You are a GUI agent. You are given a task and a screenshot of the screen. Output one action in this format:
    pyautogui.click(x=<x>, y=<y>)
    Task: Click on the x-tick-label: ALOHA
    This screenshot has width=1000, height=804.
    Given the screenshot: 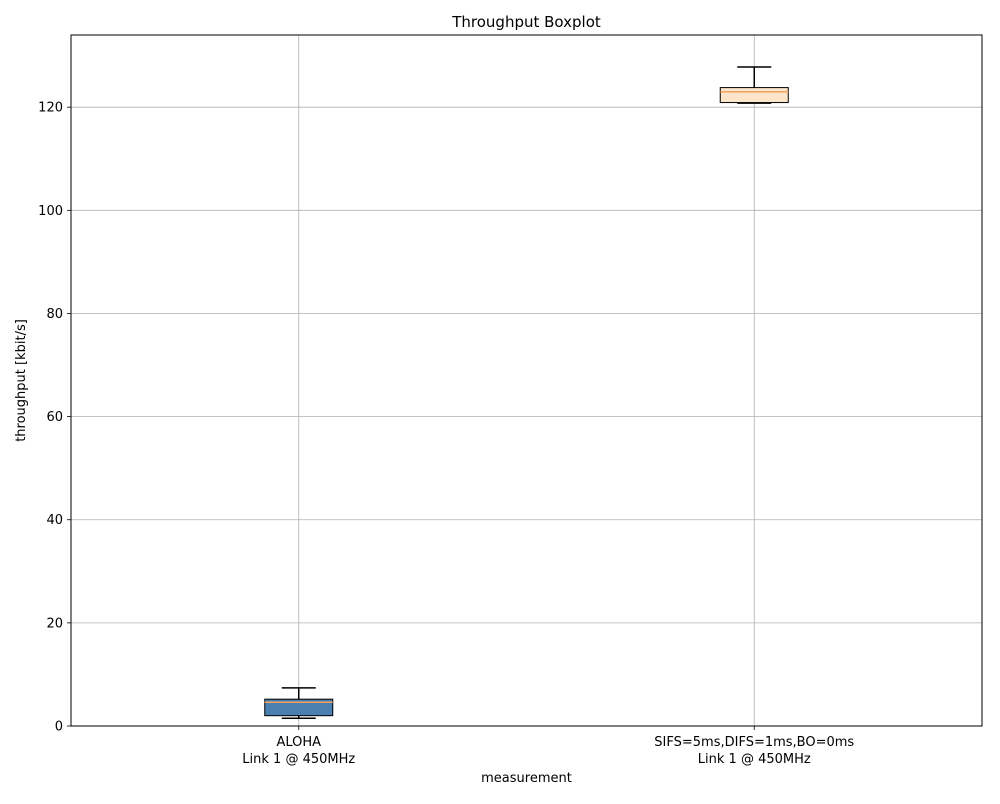 What is the action you would take?
    pyautogui.click(x=298, y=742)
    